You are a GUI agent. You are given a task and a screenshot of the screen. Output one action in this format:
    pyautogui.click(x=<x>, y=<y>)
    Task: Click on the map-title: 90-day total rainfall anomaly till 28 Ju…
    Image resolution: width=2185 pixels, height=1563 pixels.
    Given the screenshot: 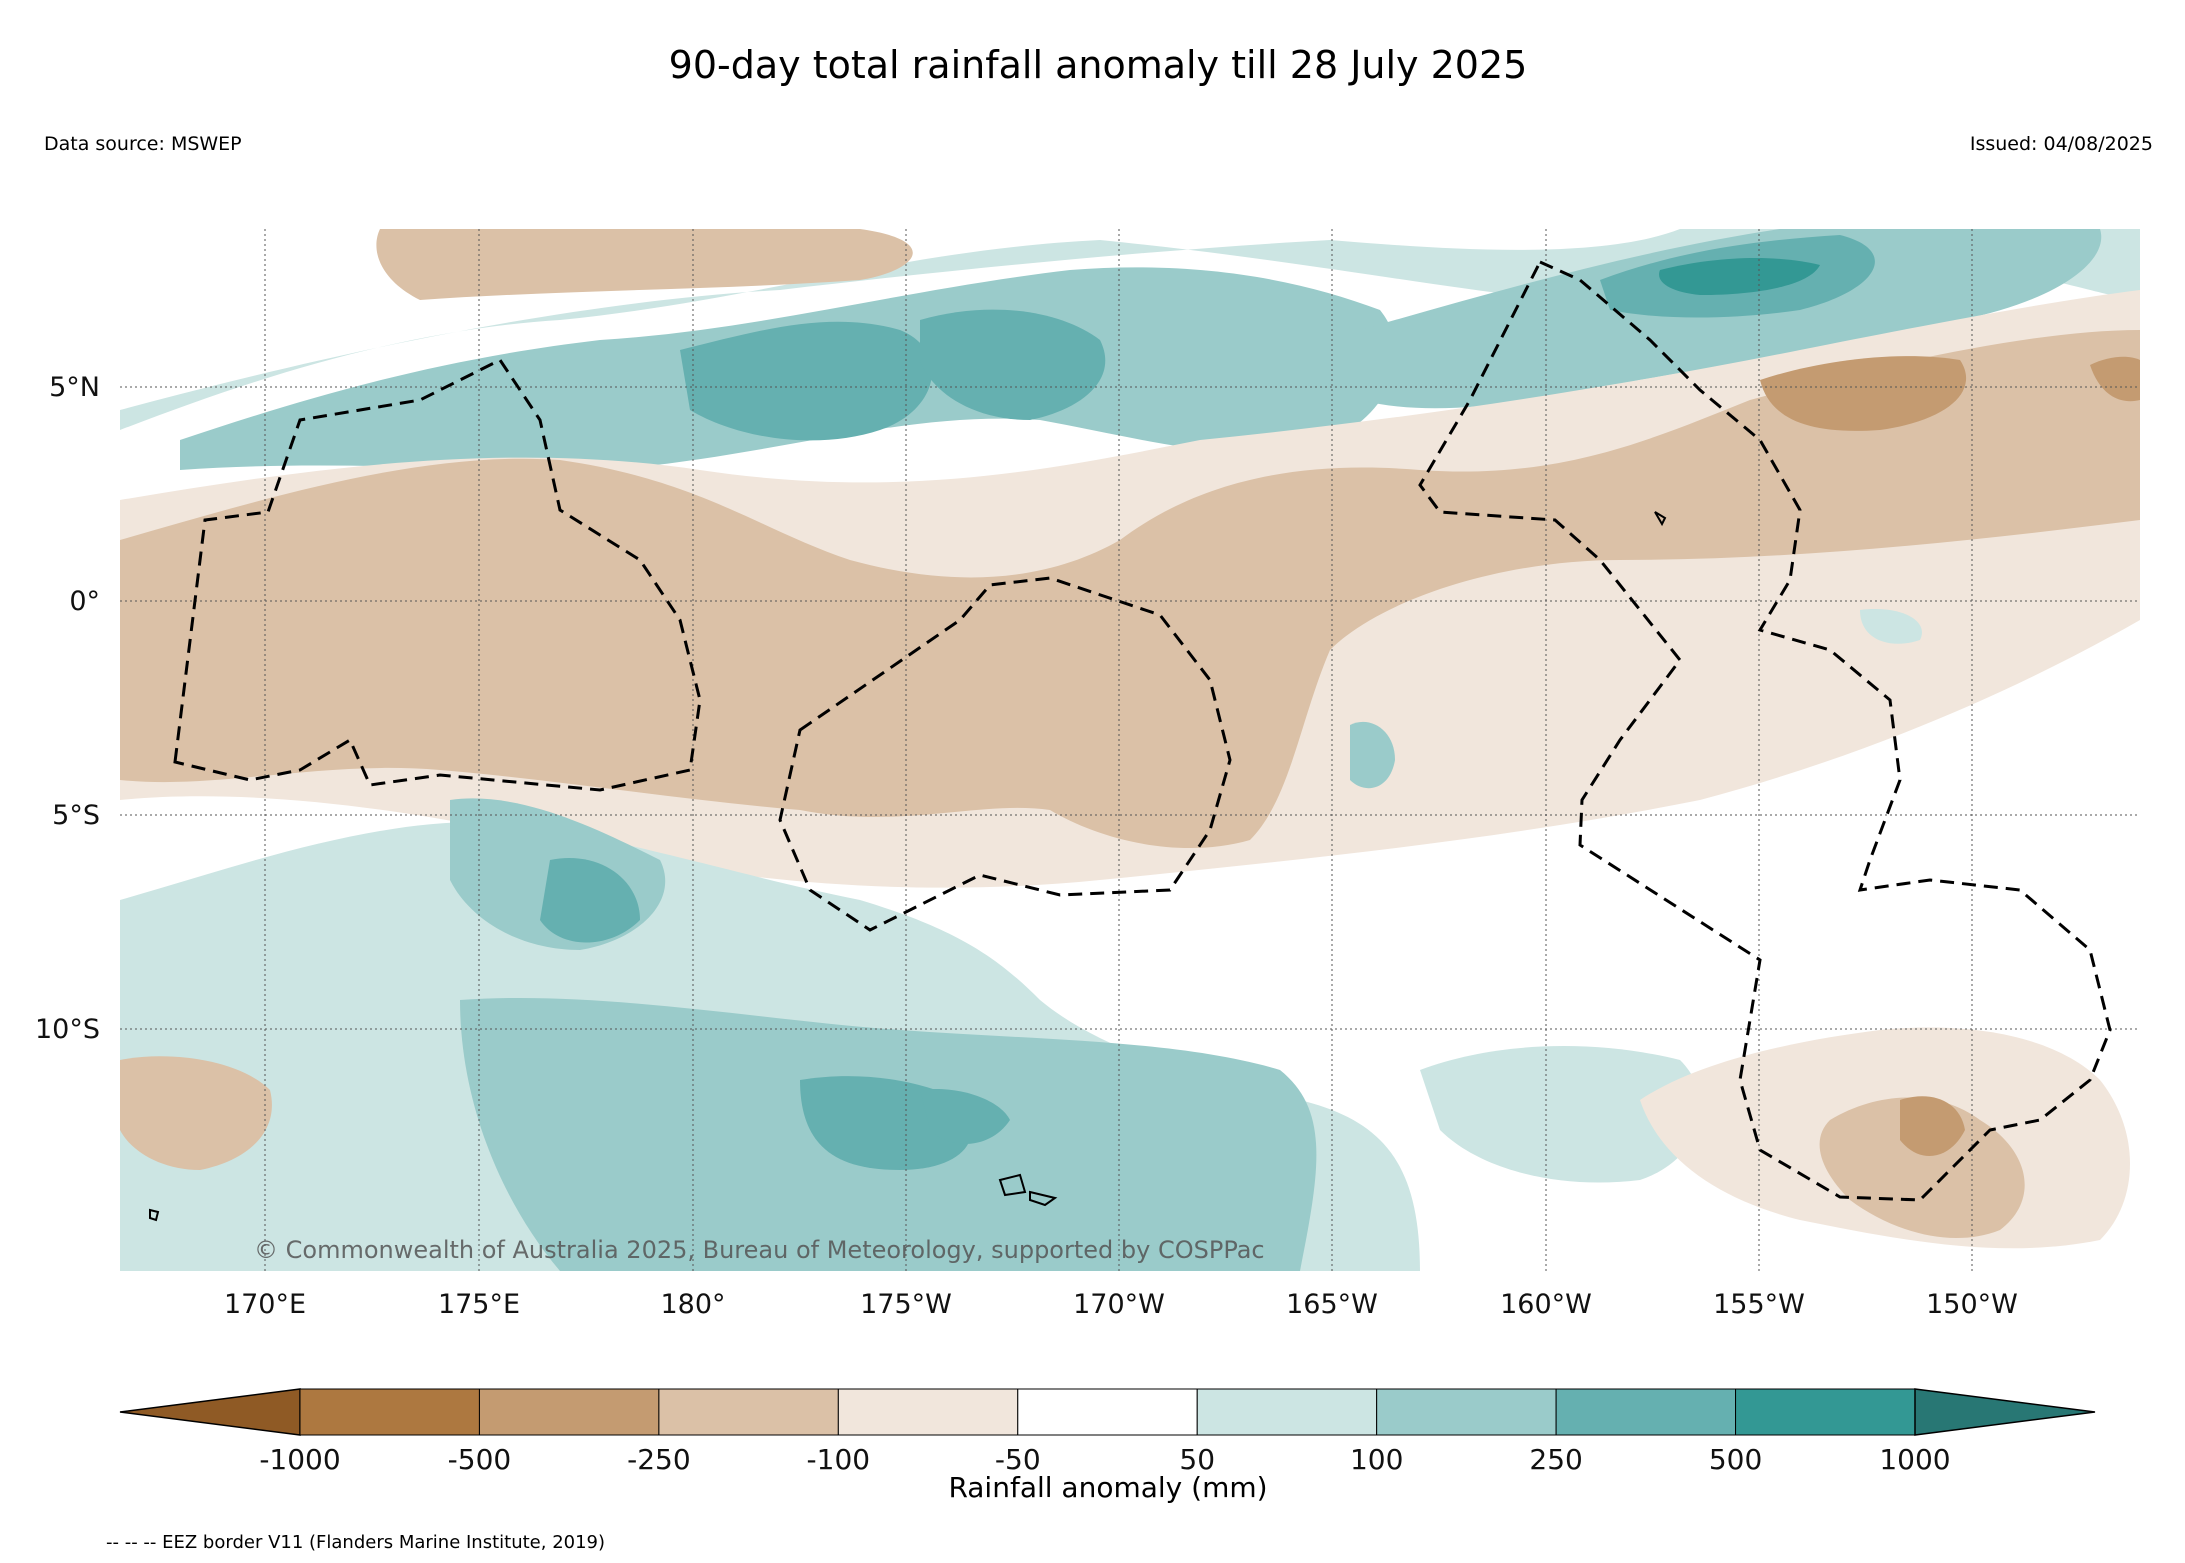 What is the action you would take?
    pyautogui.click(x=1098, y=65)
    